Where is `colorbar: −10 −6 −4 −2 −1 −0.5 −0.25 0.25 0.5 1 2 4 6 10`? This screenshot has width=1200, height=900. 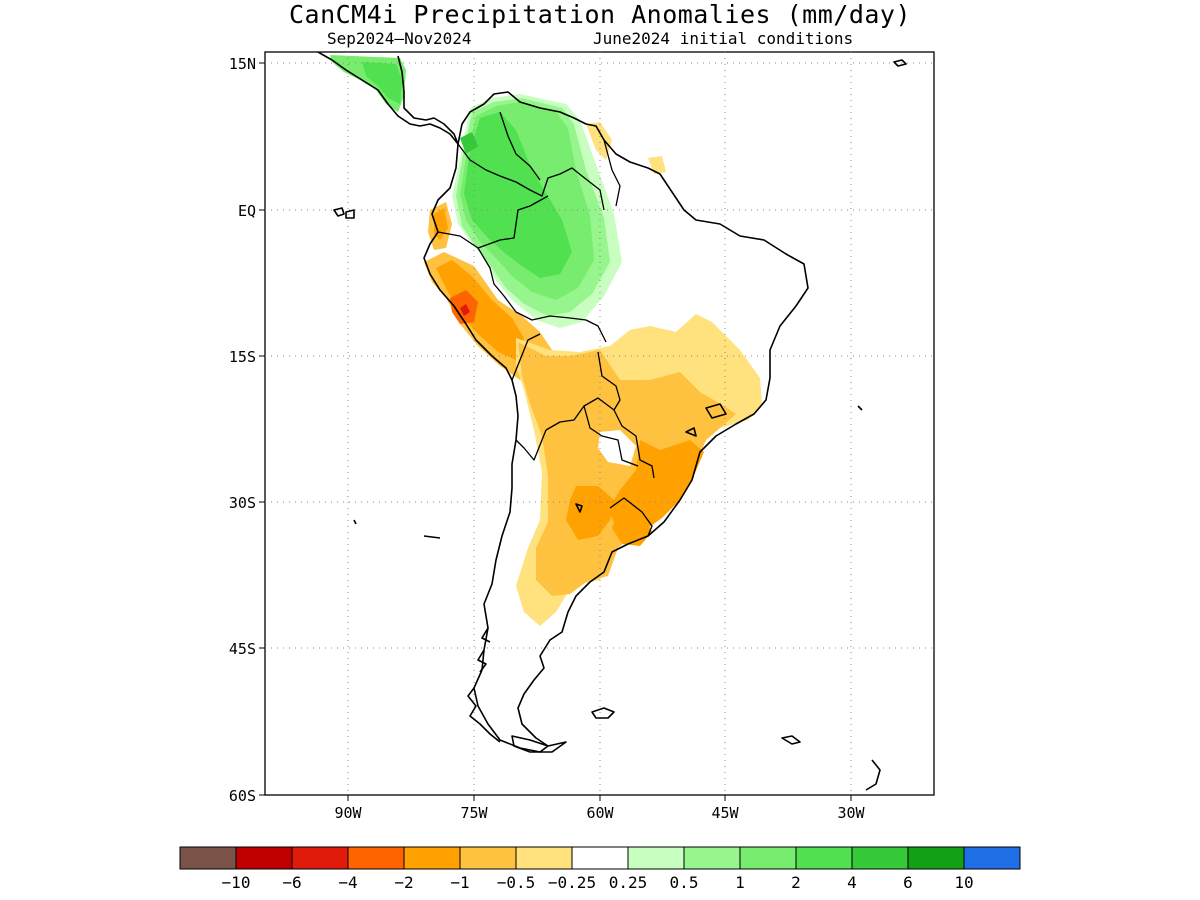
colorbar: −10 −6 −4 −2 −1 −0.5 −0.25 0.25 0.5 1 2 4 6 10 is located at coordinates (600, 869).